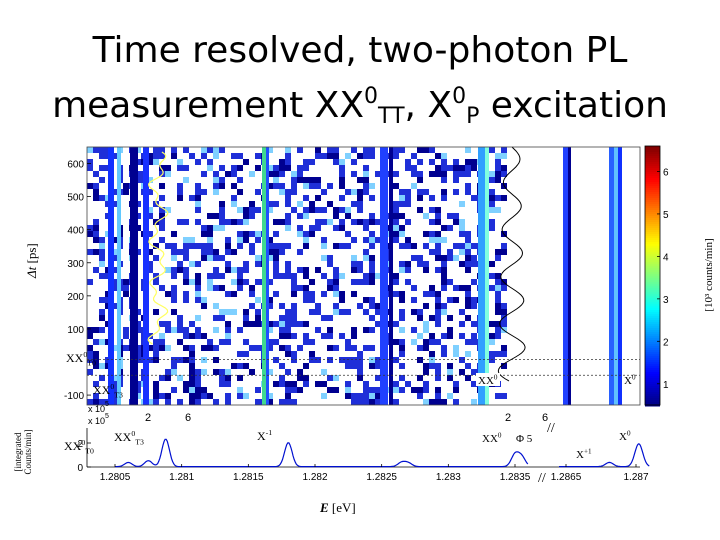 The width and height of the screenshot is (720, 540). I want to click on top-axis-tick-label: 6, so click(545, 418).